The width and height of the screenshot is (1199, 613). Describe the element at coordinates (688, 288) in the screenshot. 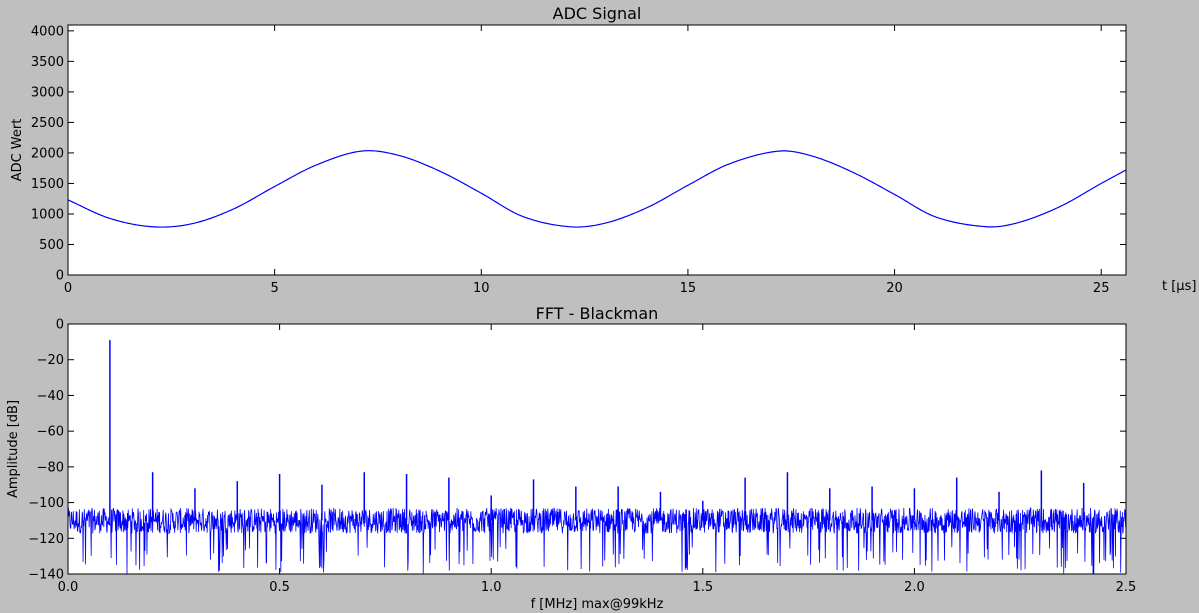

I see `adc-xtick-label: 15` at that location.